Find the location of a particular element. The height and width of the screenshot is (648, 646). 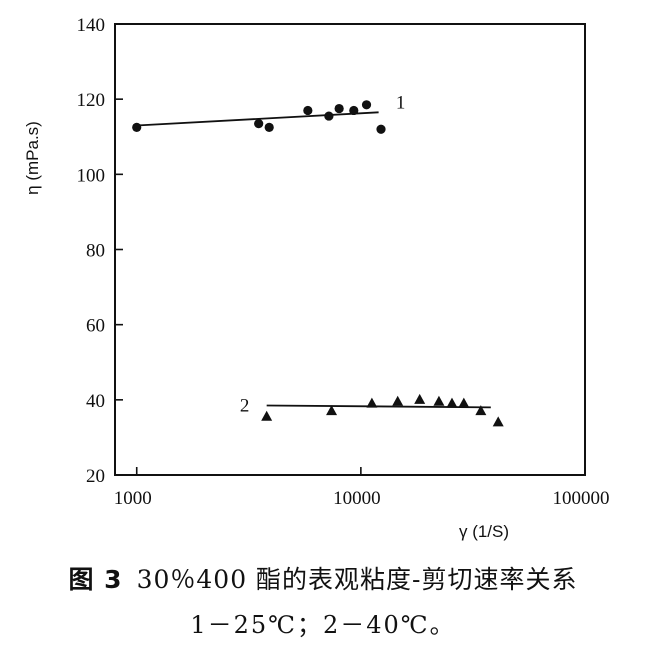

y-tick-label: 40 is located at coordinates (95, 401).